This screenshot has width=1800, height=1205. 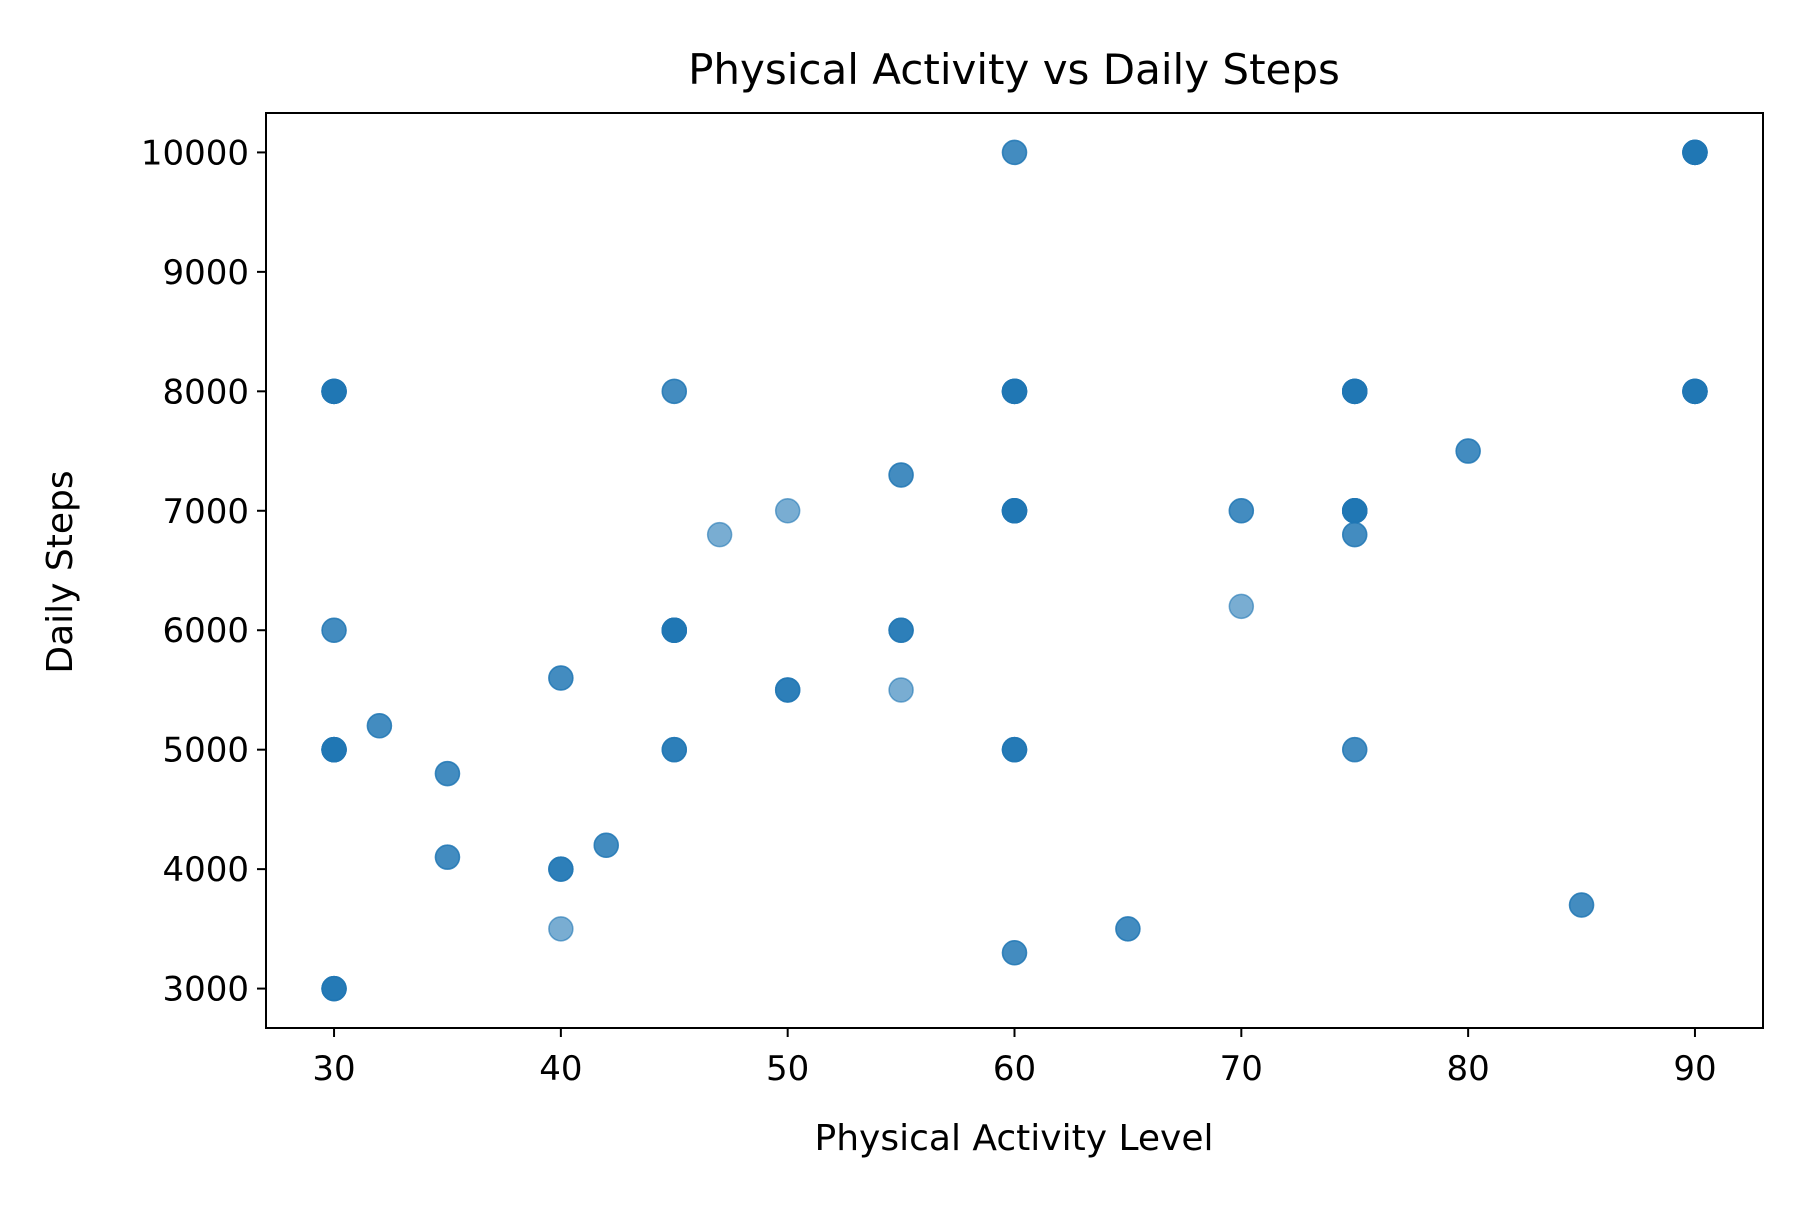 What do you see at coordinates (60, 571) in the screenshot?
I see `y-axis-label: Daily Steps` at bounding box center [60, 571].